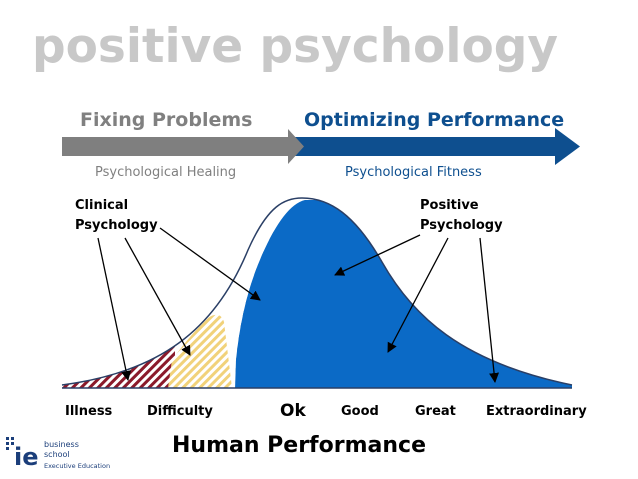 Image resolution: width=638 pixels, height=479 pixels. What do you see at coordinates (89, 411) in the screenshot?
I see `axis-label-illness: Illness` at bounding box center [89, 411].